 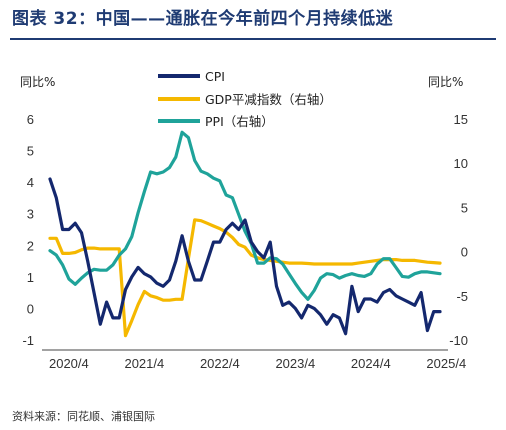 What do you see at coordinates (30, 308) in the screenshot?
I see `left-tick-label: 0` at bounding box center [30, 308].